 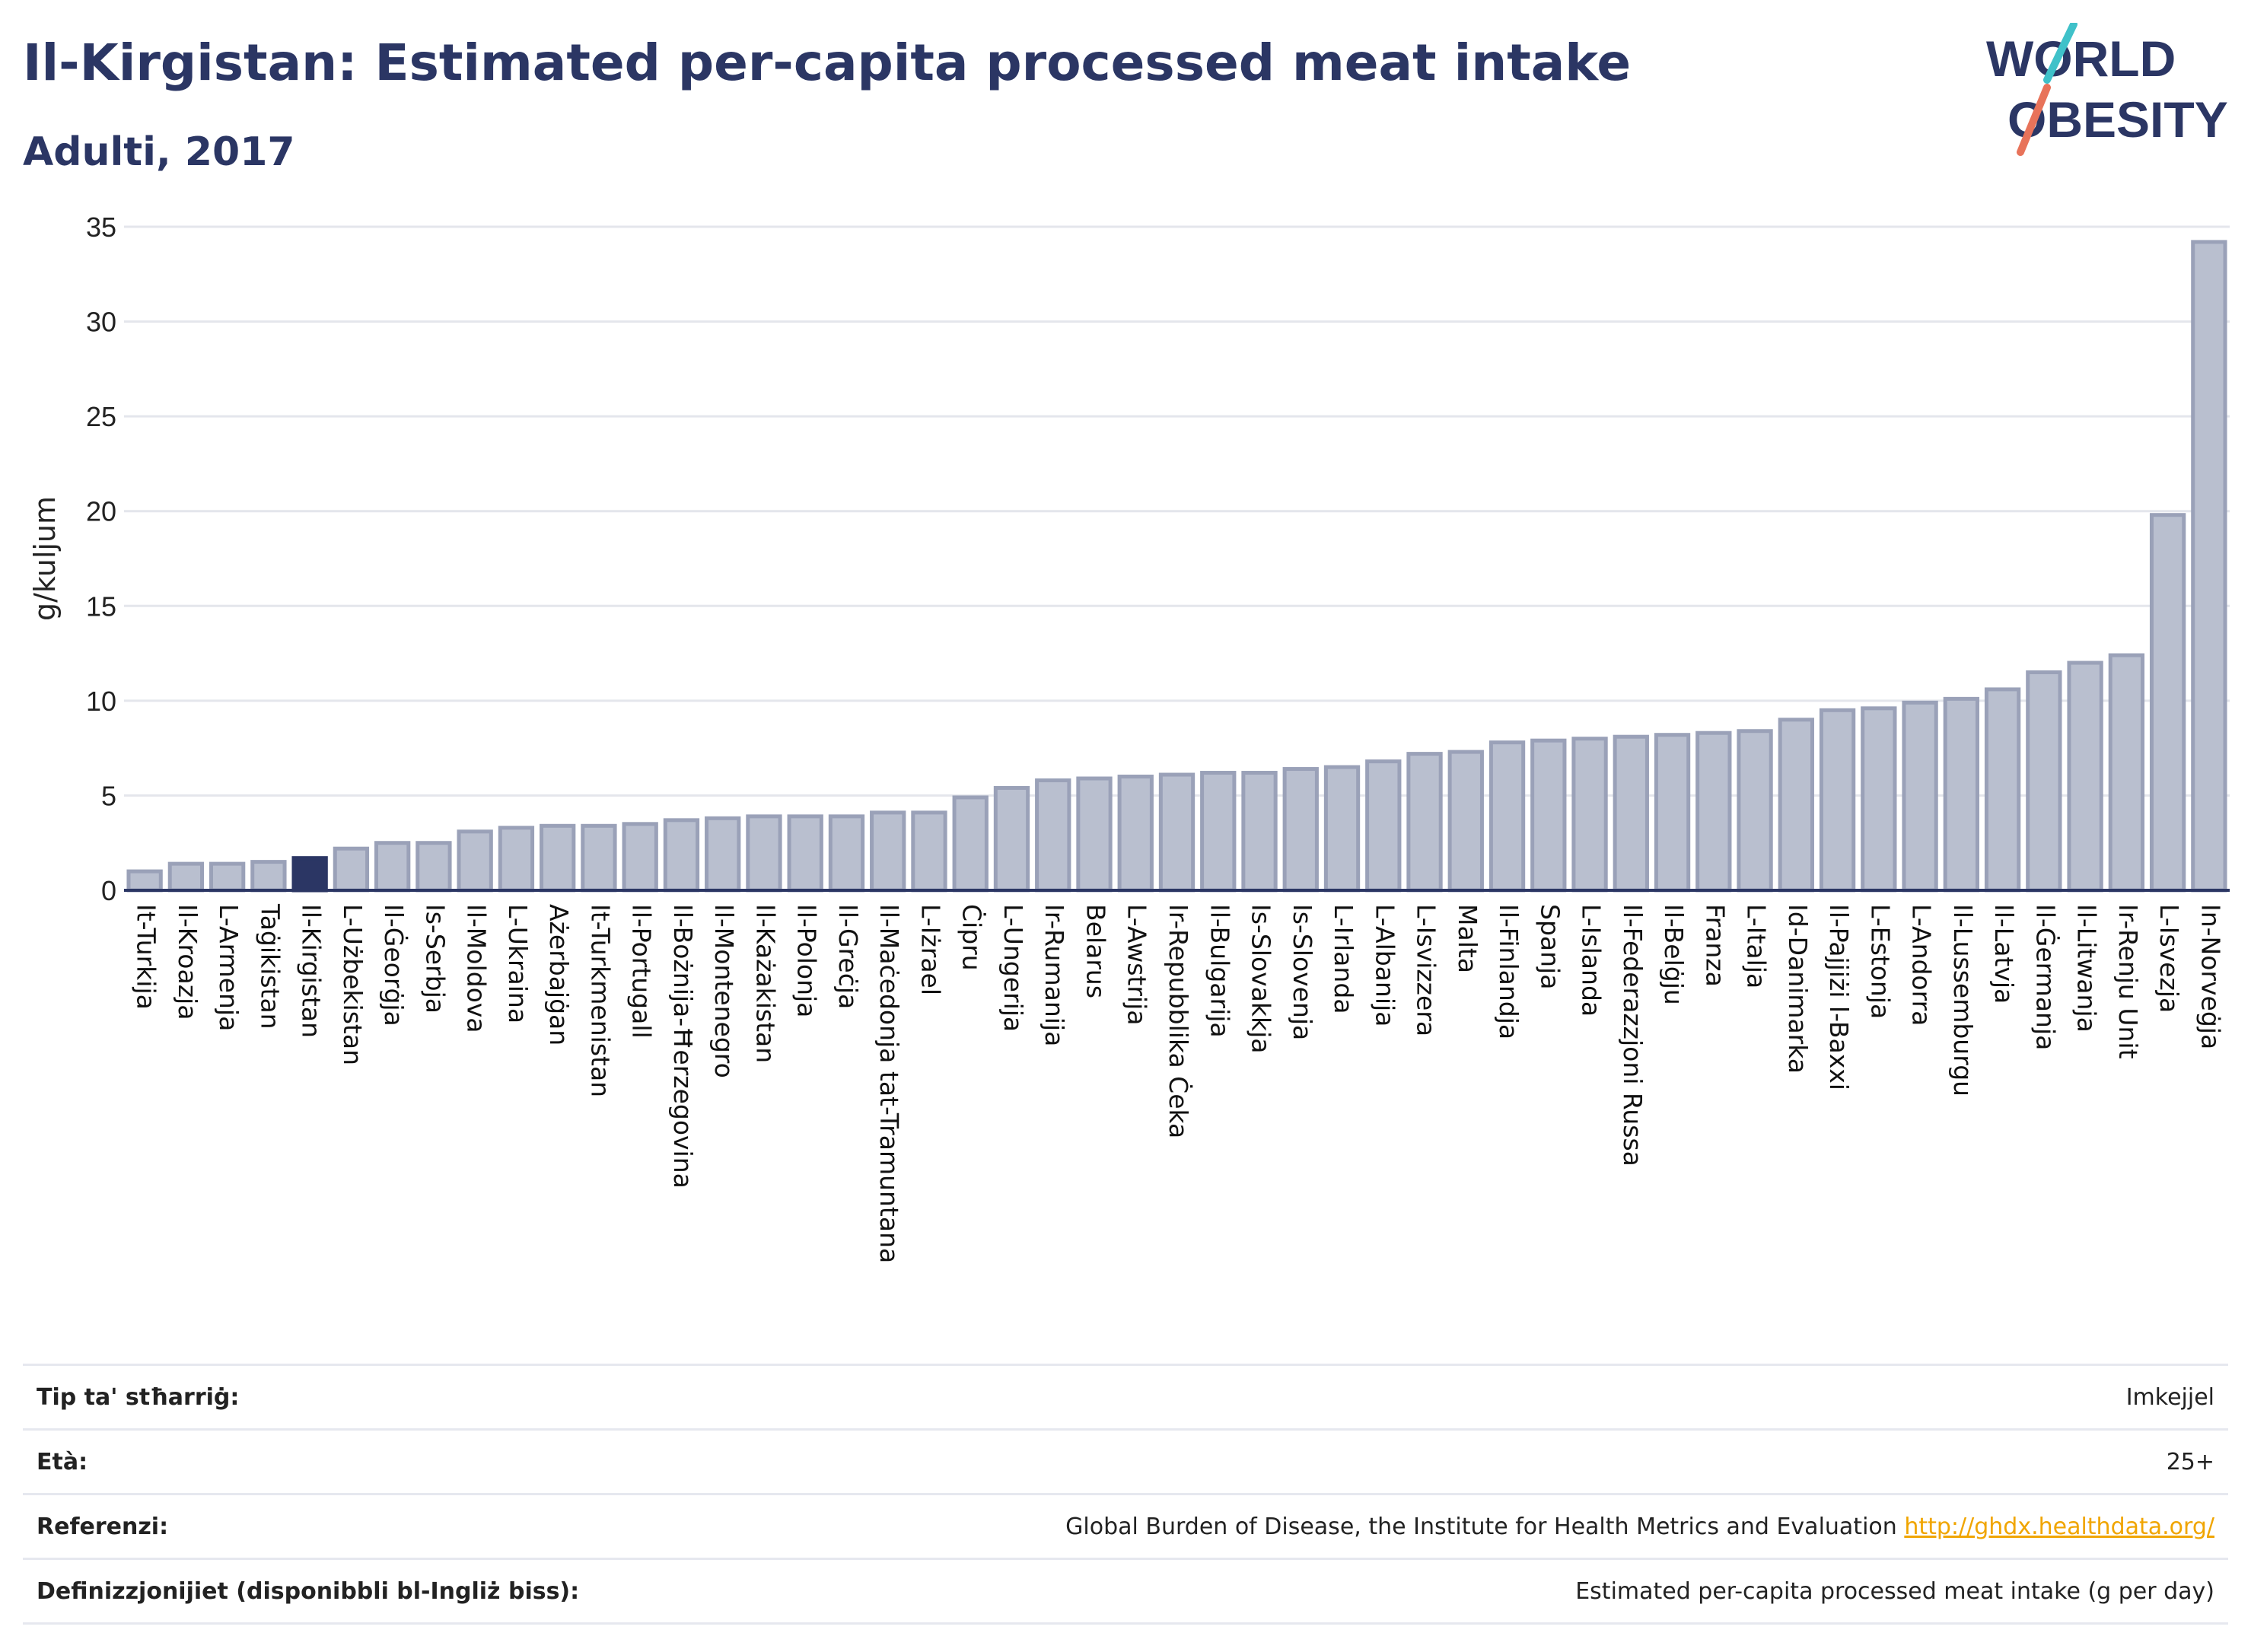 I want to click on y-tick-label: 5, so click(x=108, y=795).